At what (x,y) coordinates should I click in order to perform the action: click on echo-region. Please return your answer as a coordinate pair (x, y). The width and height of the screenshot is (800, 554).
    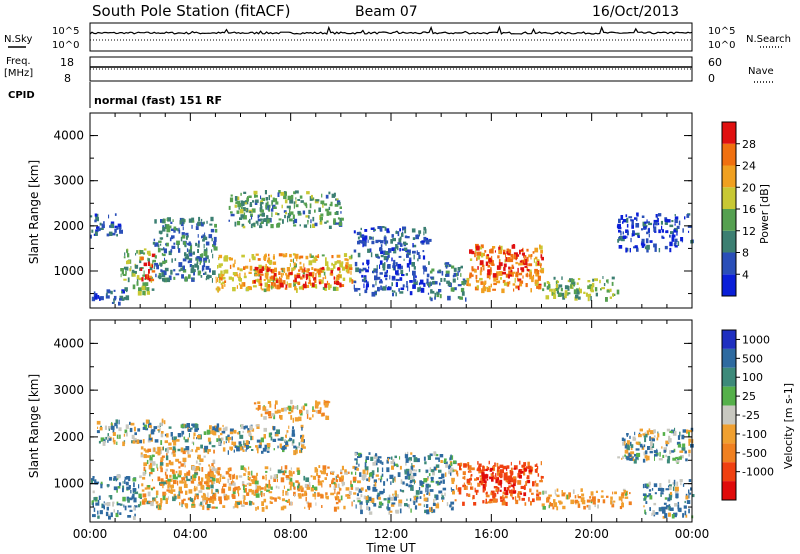
    Looking at the image, I should click on (448, 282).